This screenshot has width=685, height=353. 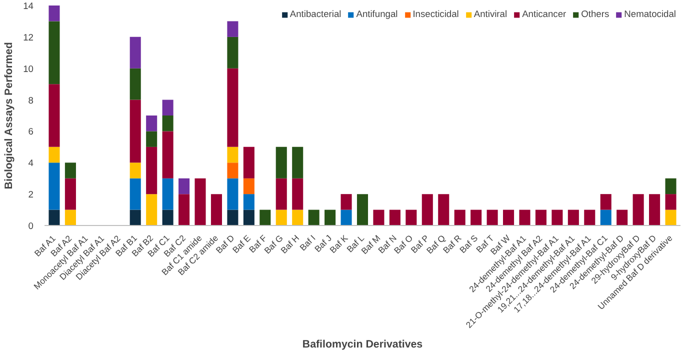 What do you see at coordinates (31, 131) in the screenshot?
I see `y-tick-label: 6` at bounding box center [31, 131].